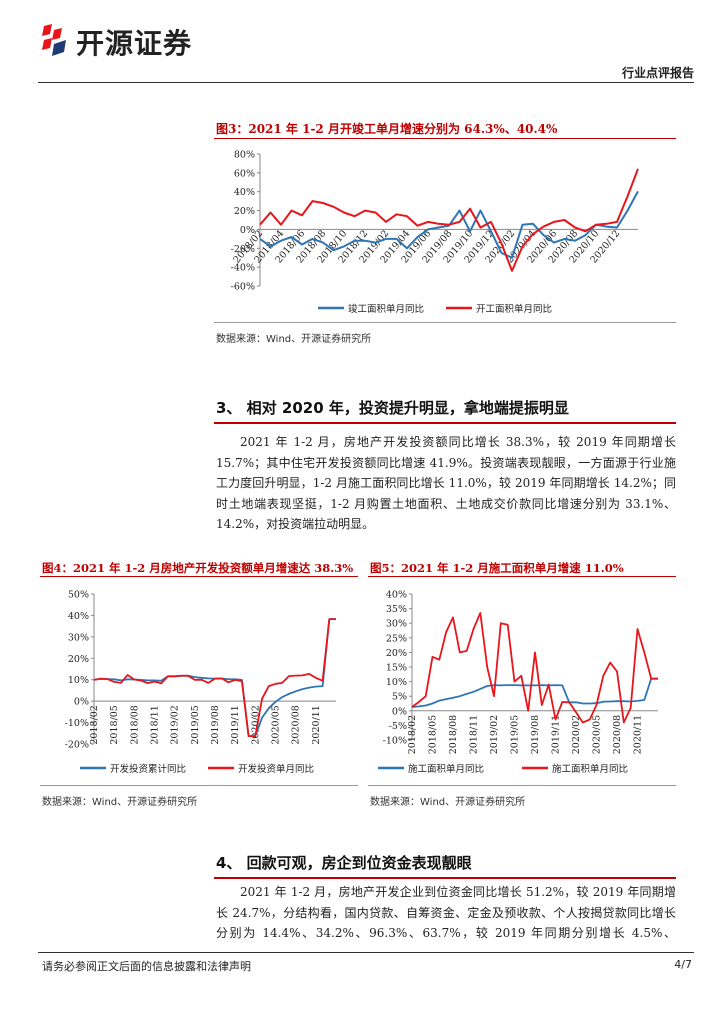  I want to click on brand-logo-icon, so click(54, 40).